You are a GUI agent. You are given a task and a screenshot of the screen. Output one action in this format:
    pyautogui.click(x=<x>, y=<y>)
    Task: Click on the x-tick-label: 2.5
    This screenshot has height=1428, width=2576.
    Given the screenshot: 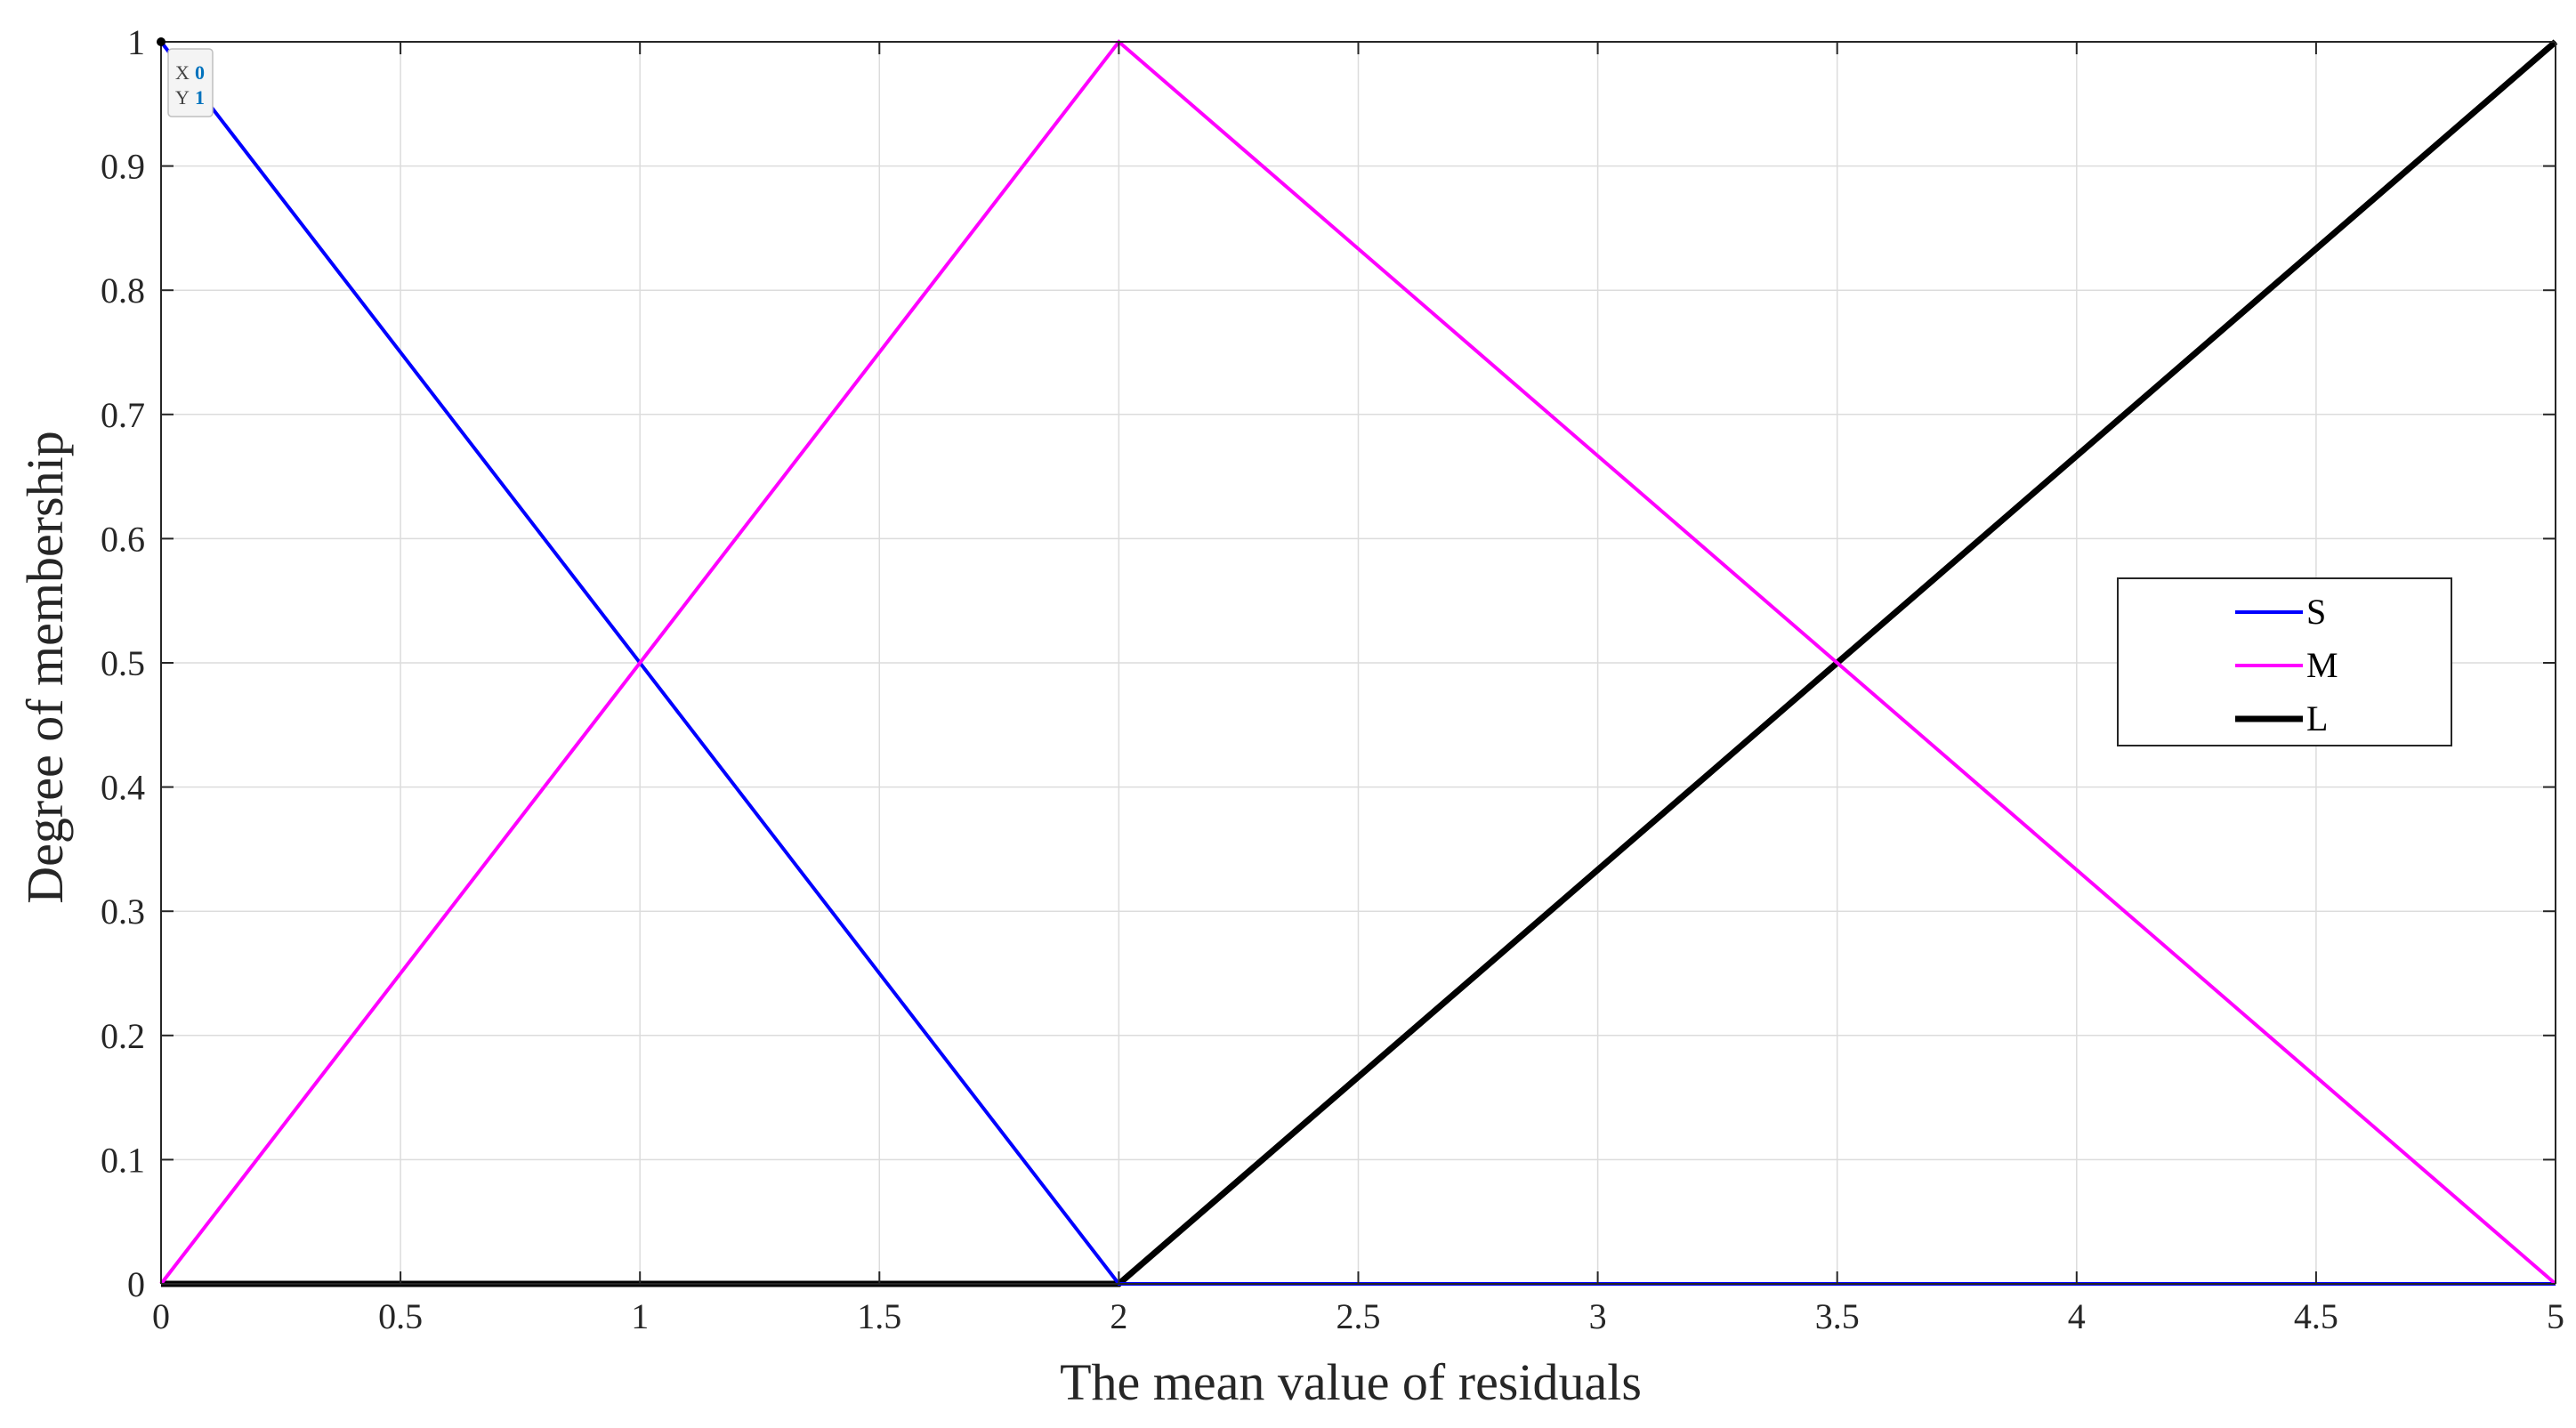 What is the action you would take?
    pyautogui.click(x=1358, y=1316)
    